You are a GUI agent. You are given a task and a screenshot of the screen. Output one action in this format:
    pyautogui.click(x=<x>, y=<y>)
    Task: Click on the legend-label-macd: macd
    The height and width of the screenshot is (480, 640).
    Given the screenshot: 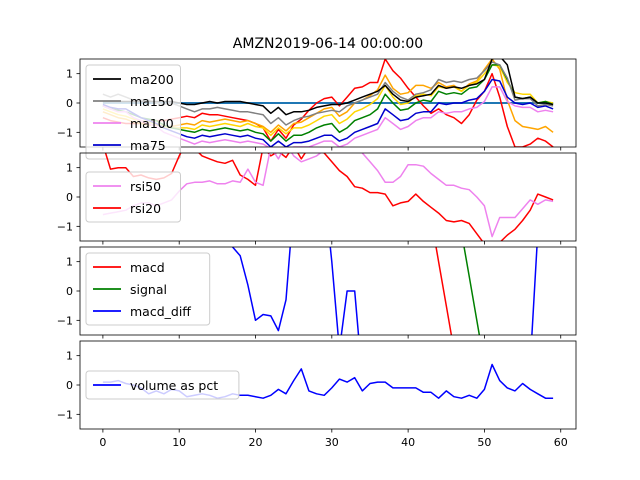 What is the action you would take?
    pyautogui.click(x=147, y=267)
    